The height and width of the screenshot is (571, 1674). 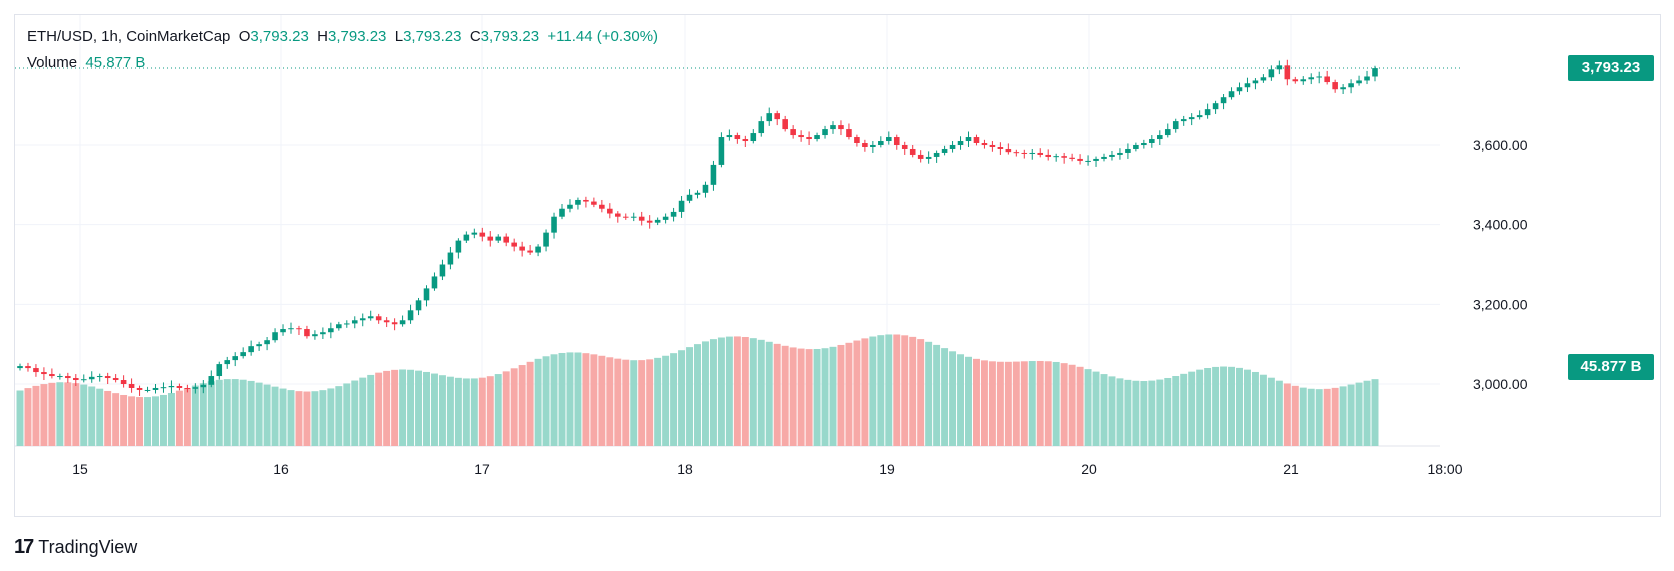 I want to click on price-tick-label: 3,000.00, so click(x=1500, y=384).